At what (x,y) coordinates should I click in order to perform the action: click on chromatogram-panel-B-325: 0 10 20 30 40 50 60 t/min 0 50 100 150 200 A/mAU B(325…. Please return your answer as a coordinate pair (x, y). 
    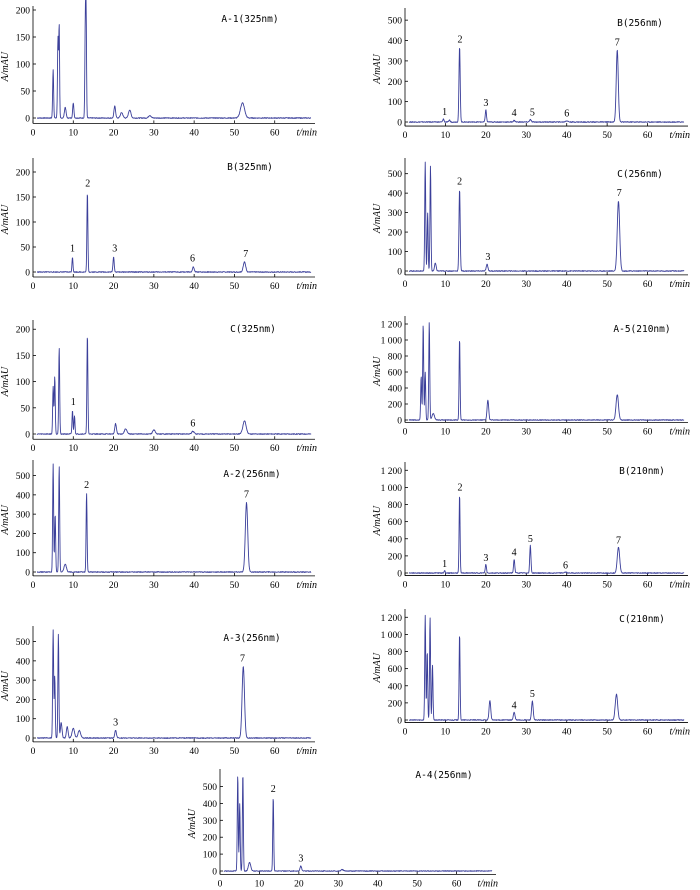
    Looking at the image, I should click on (158, 225).